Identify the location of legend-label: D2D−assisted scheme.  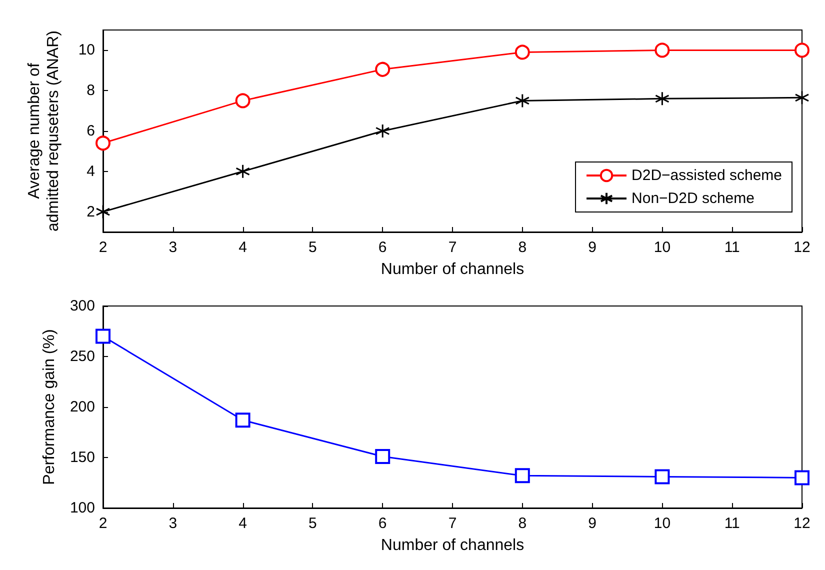
(707, 175).